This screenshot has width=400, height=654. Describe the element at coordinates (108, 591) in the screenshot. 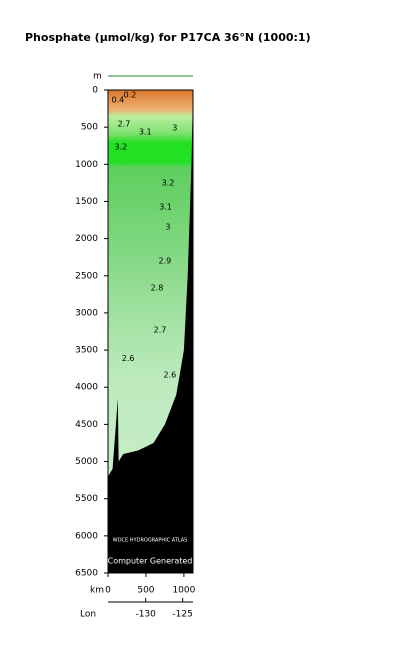

I see `x-tick-label: 0` at that location.